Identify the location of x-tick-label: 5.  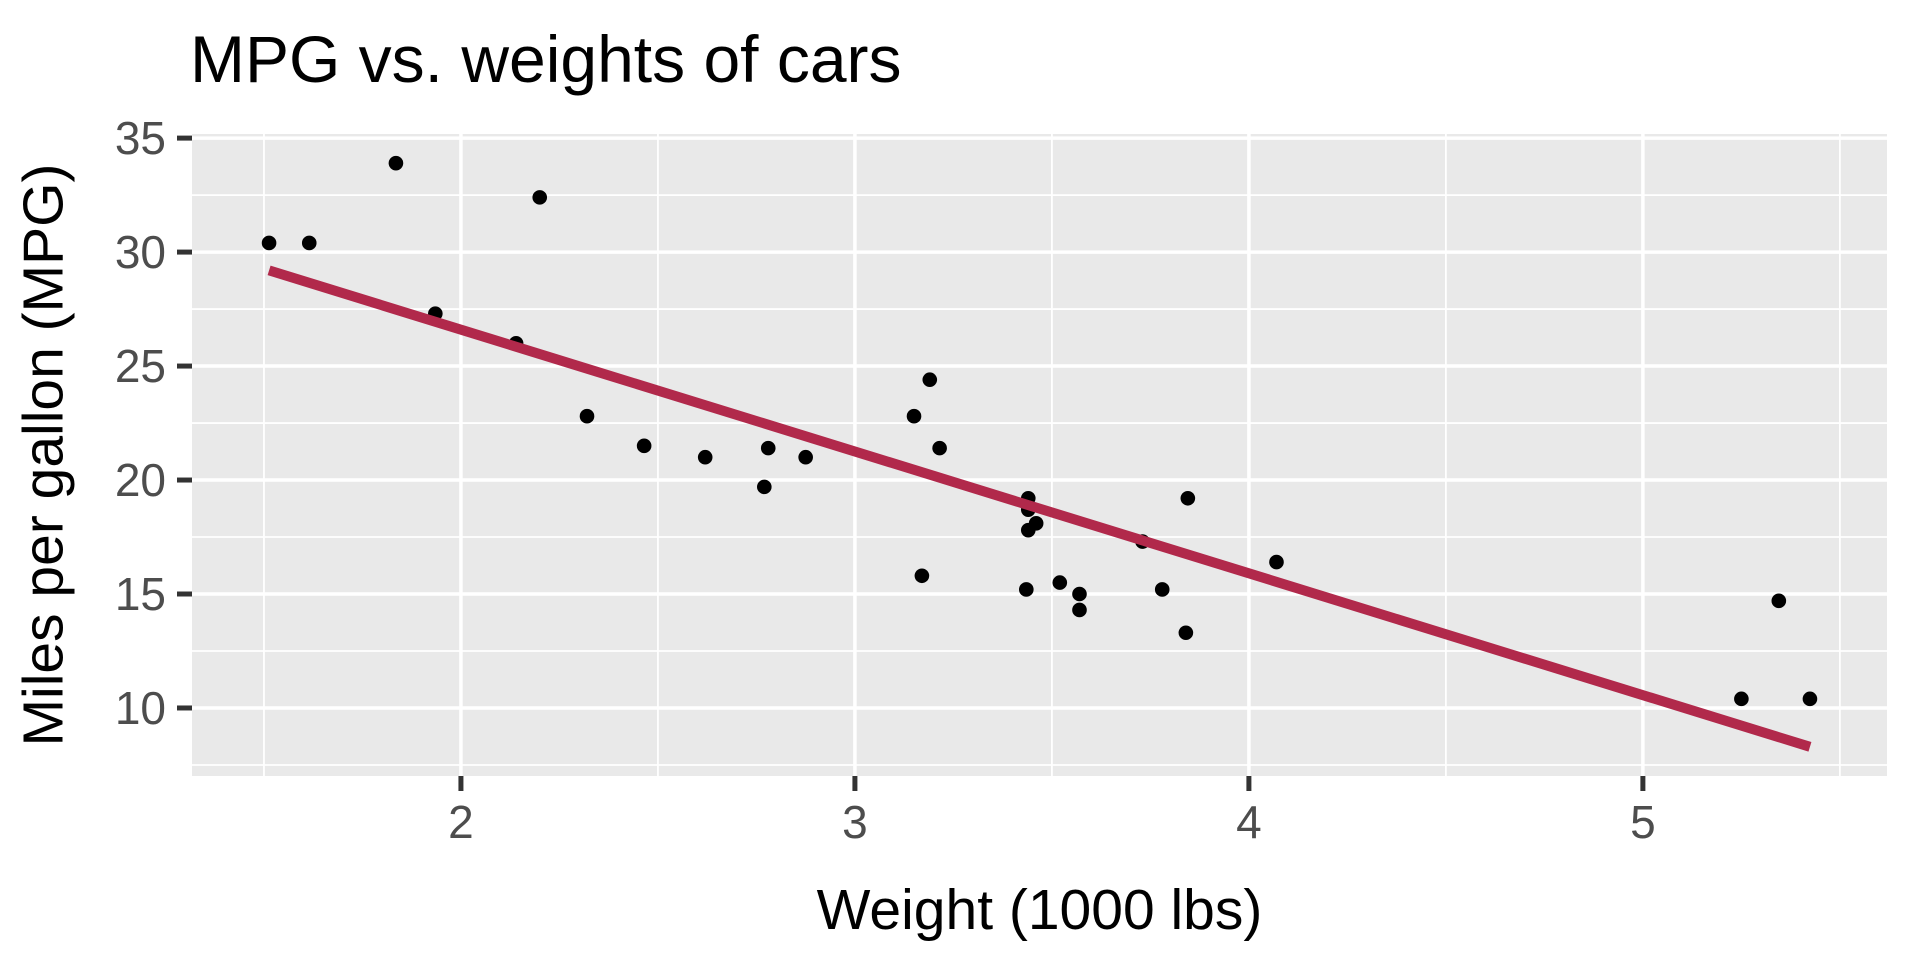
(1643, 822).